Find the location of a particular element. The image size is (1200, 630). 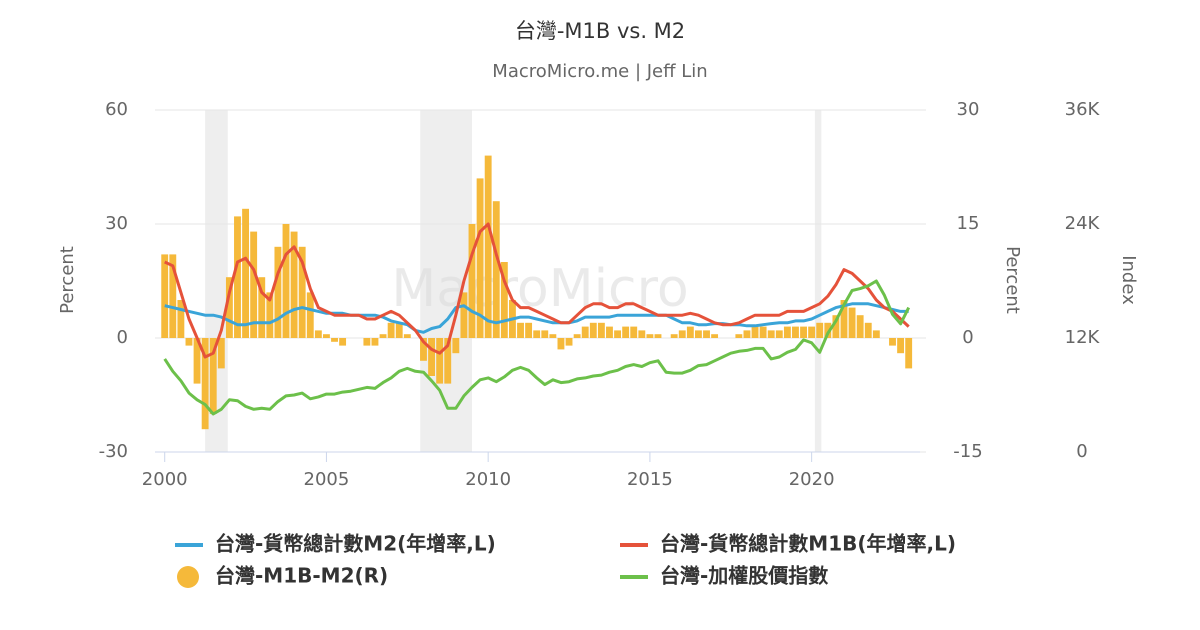

y3-tick-label: 12K is located at coordinates (1083, 337).